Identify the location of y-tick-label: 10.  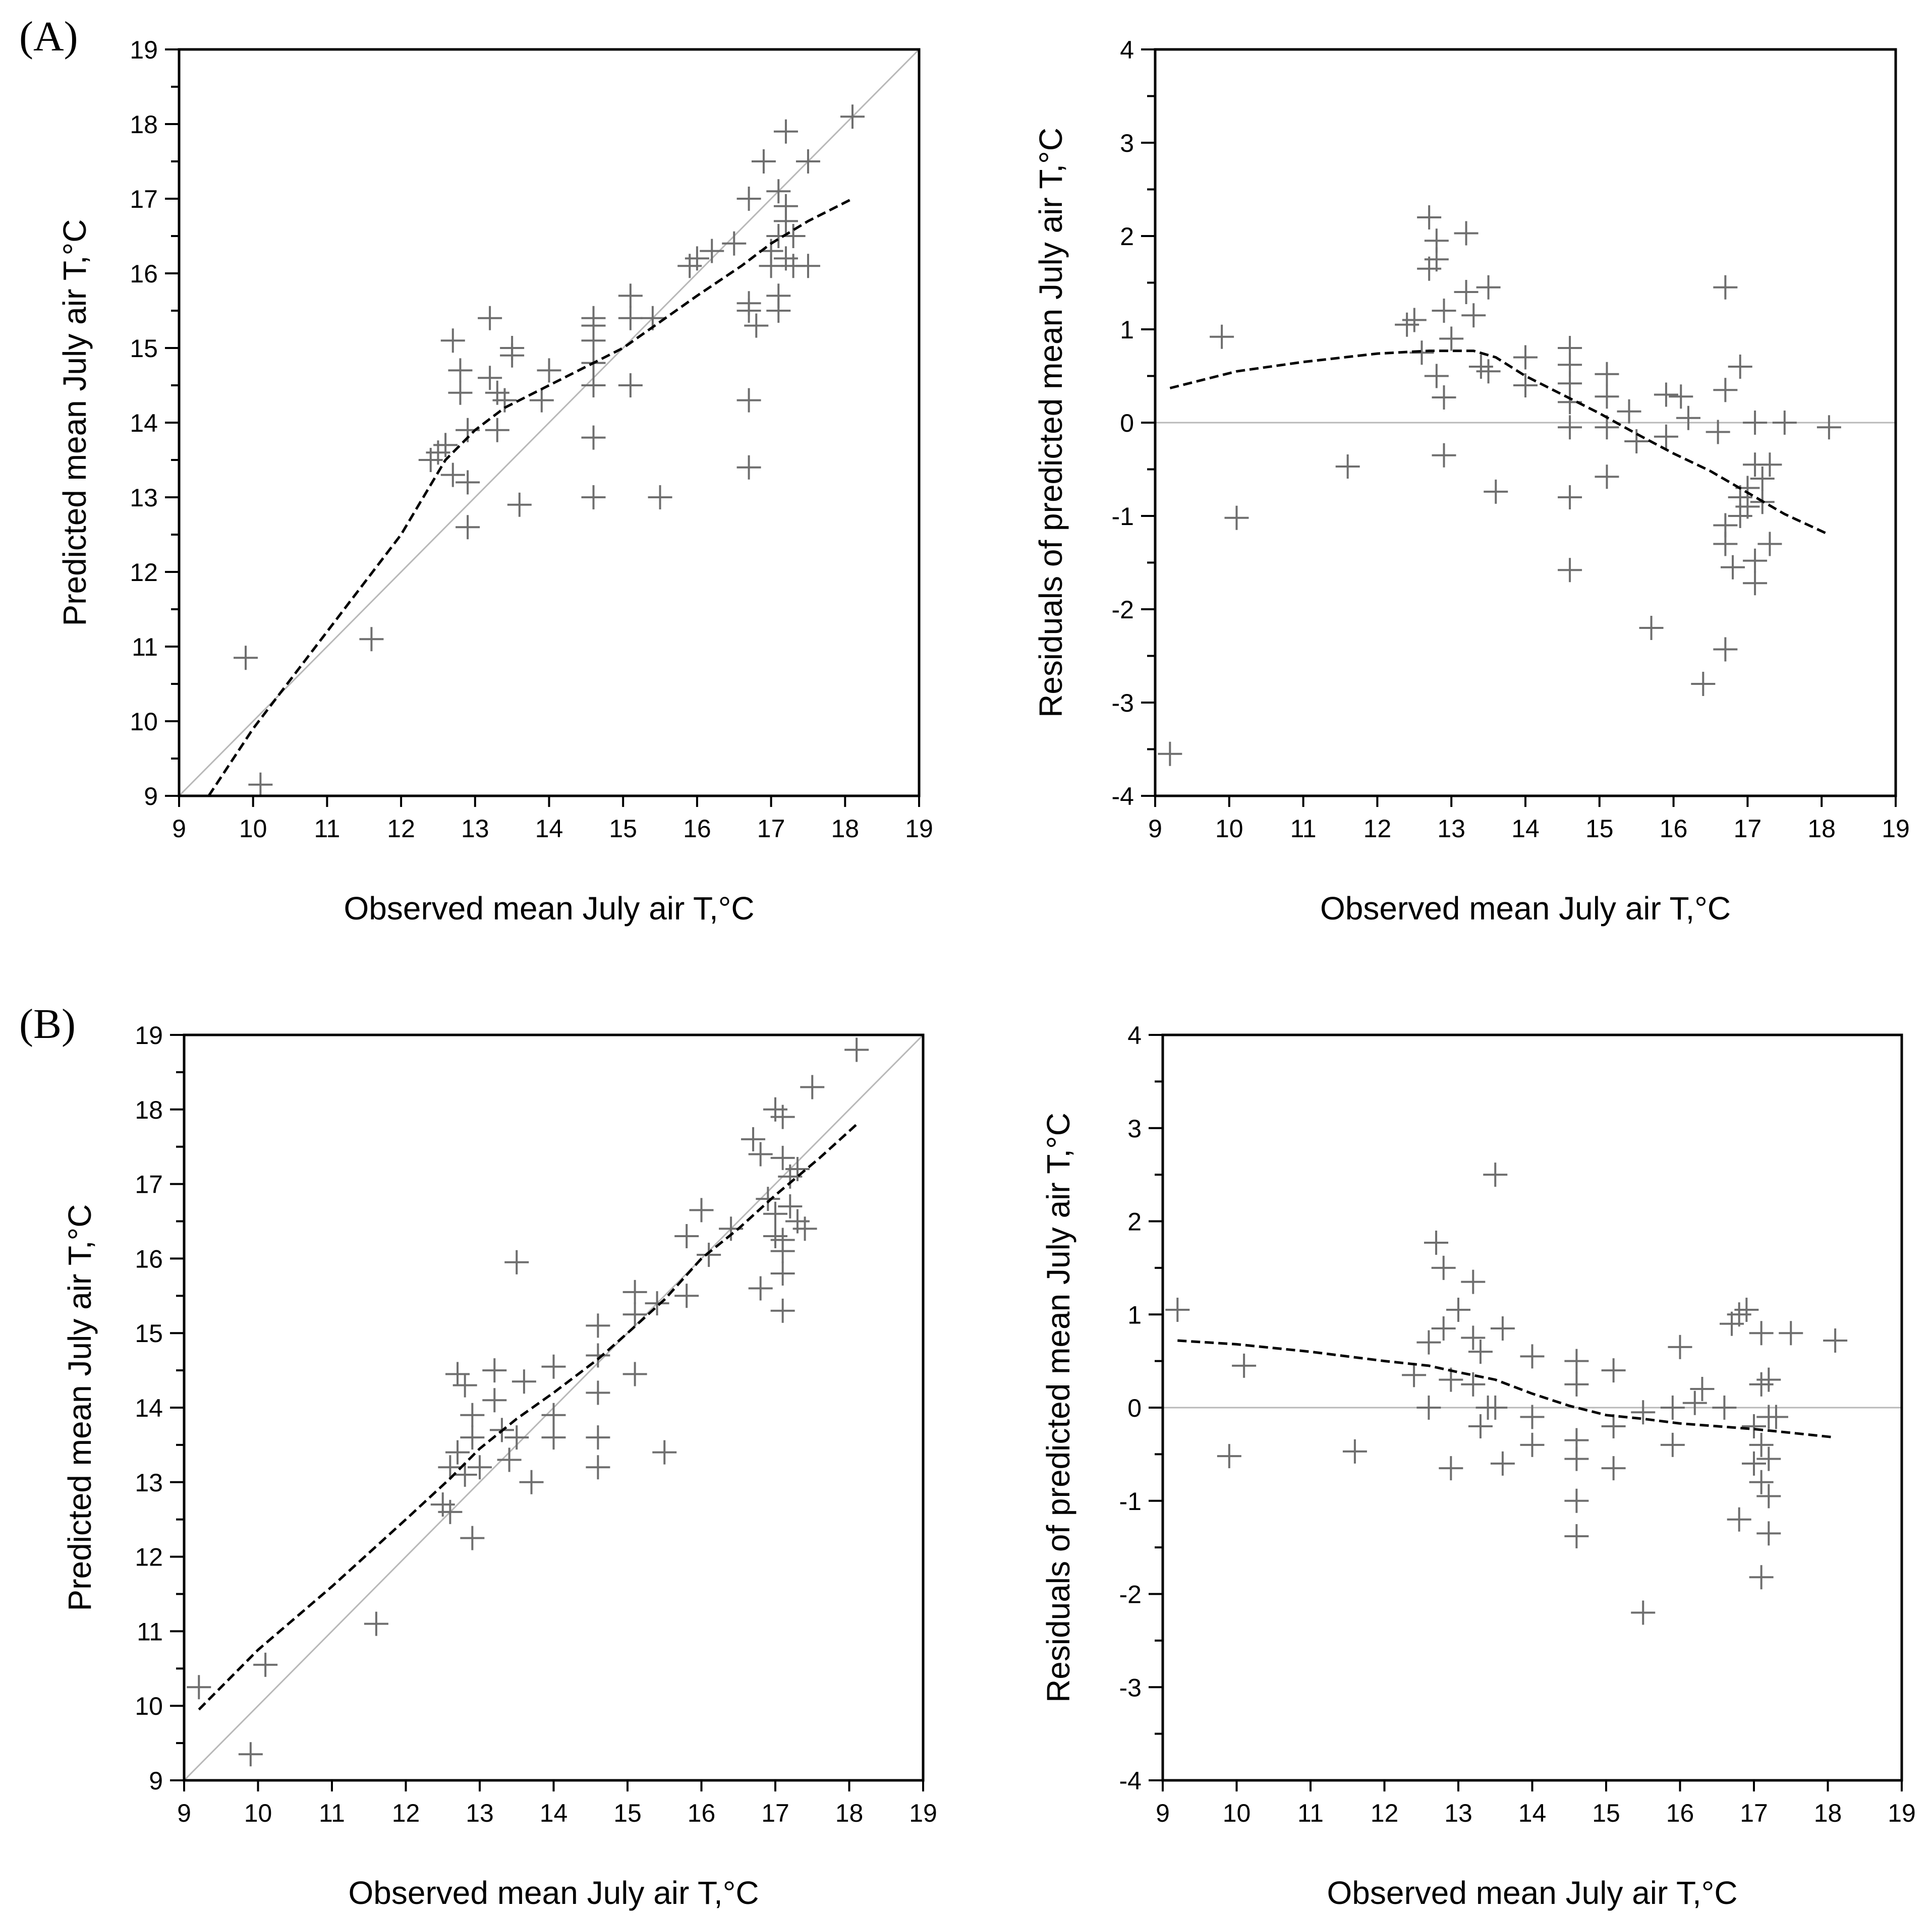
(144, 722).